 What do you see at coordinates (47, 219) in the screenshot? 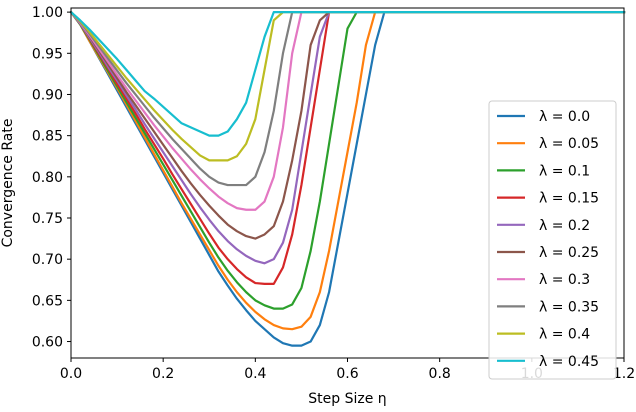
I see `y-tick-label: 0.75` at bounding box center [47, 219].